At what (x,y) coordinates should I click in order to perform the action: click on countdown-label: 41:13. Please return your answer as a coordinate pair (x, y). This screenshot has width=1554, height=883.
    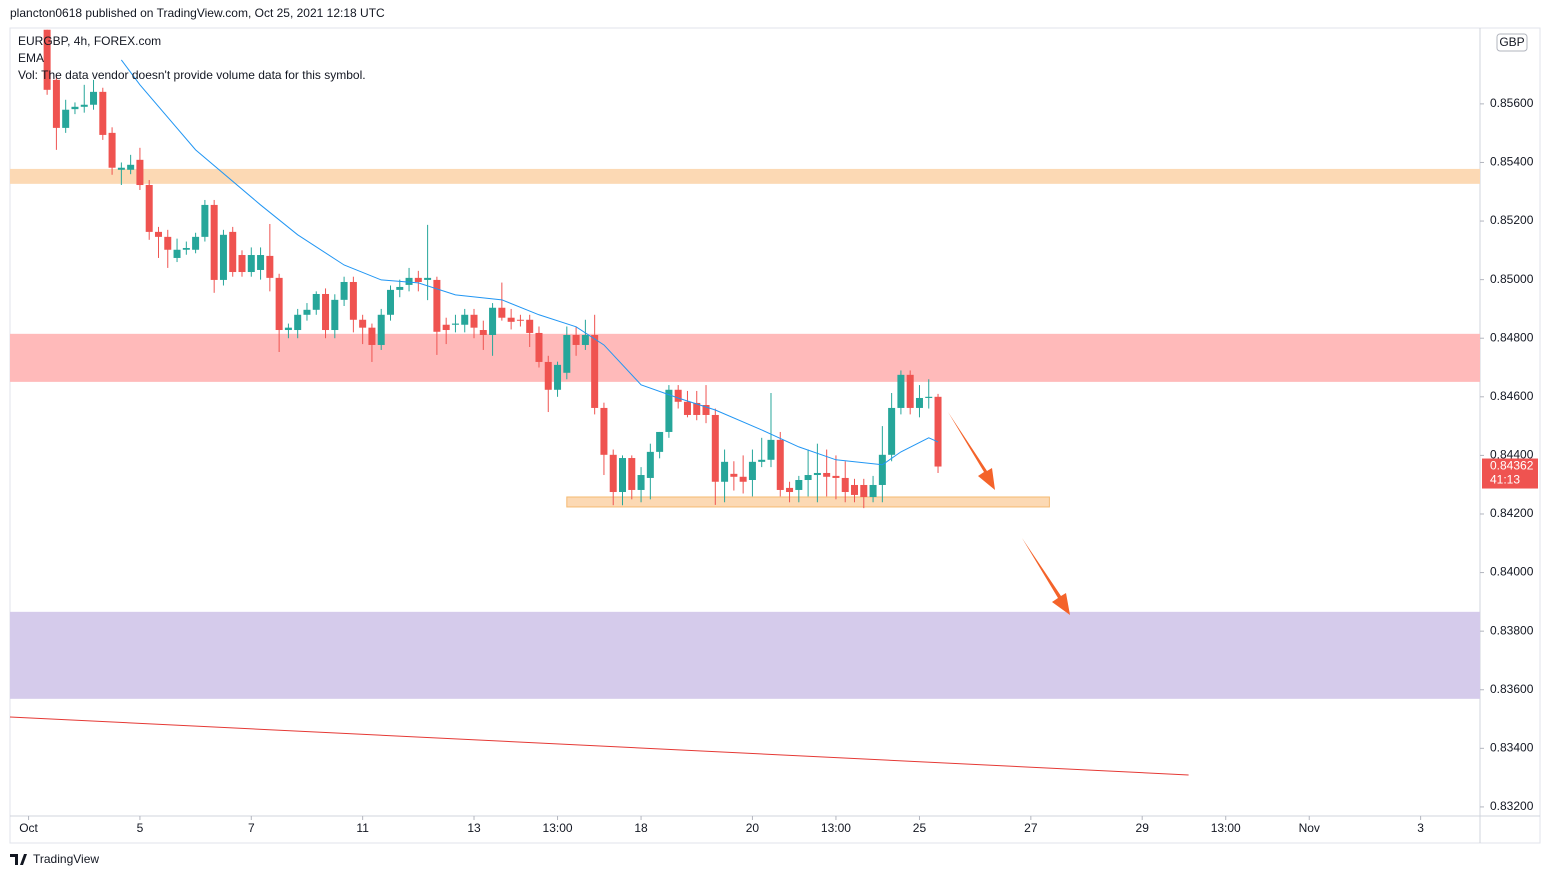
    Looking at the image, I should click on (1505, 480).